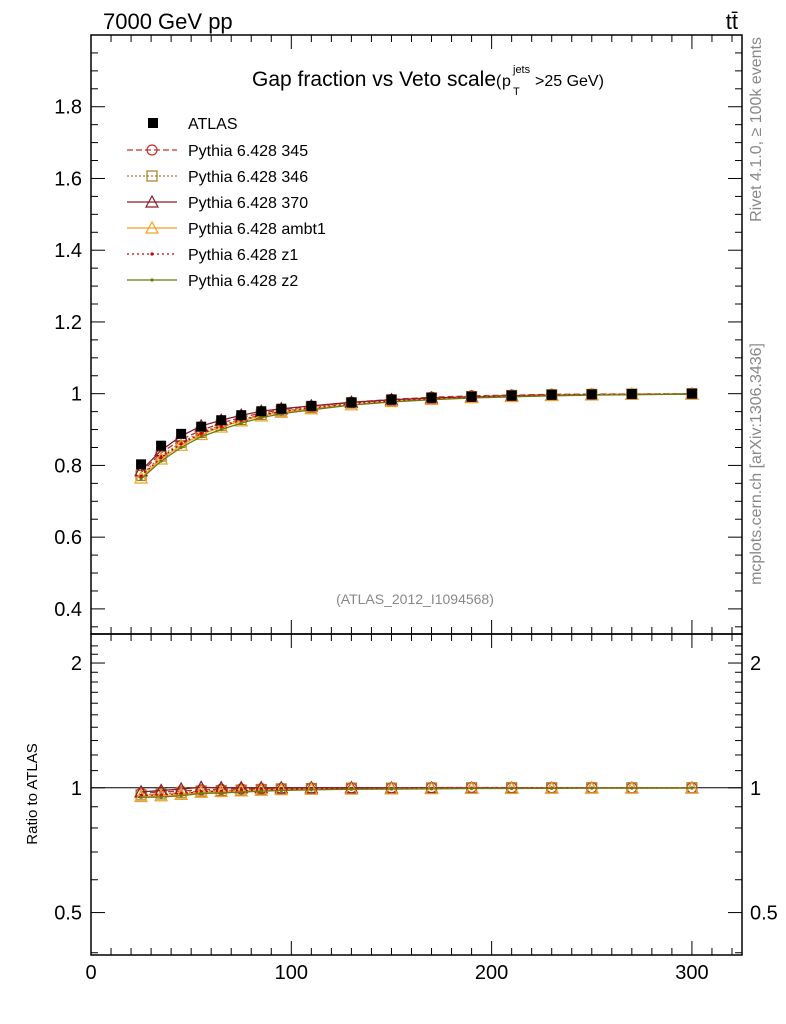  I want to click on x-tick-label: 100, so click(291, 973).